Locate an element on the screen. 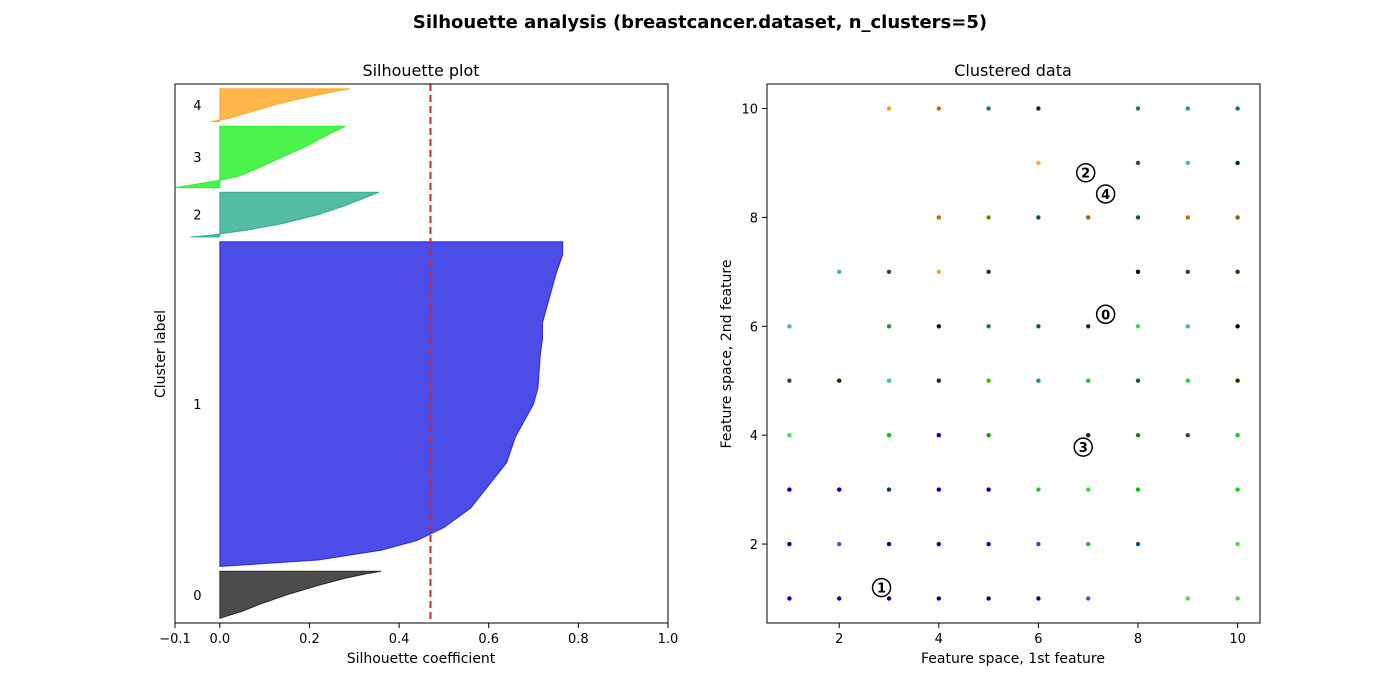 This screenshot has width=1400, height=700. y-tick-label: 10 is located at coordinates (749, 110).